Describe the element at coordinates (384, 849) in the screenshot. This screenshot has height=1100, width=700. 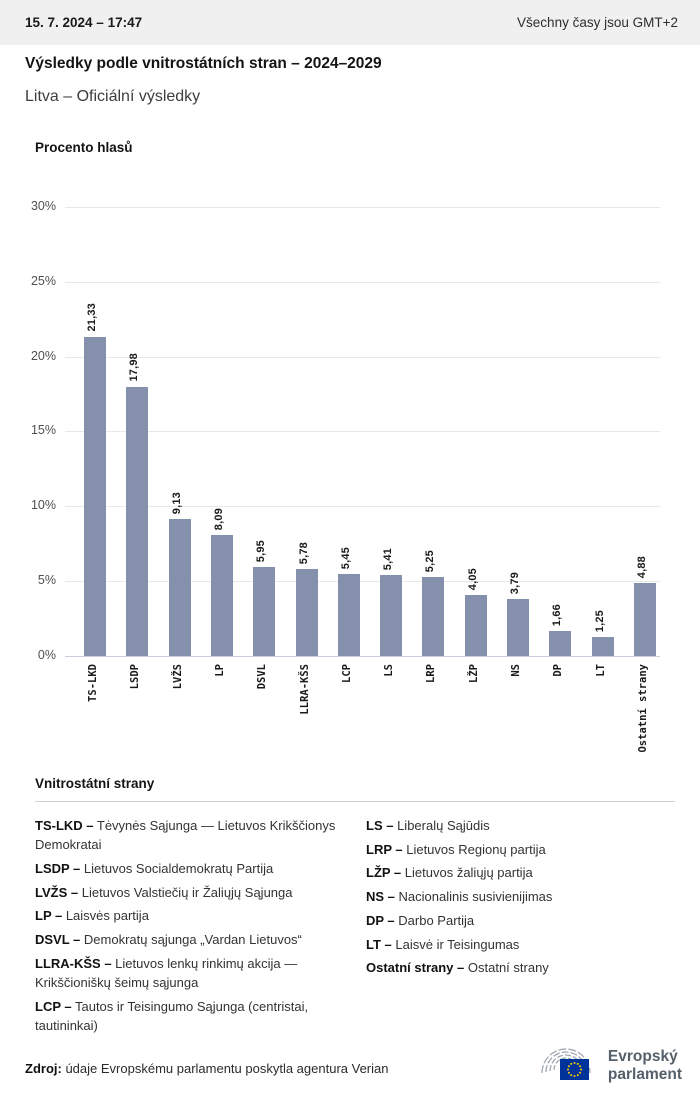
I see `party-abbreviation: LRP –` at that location.